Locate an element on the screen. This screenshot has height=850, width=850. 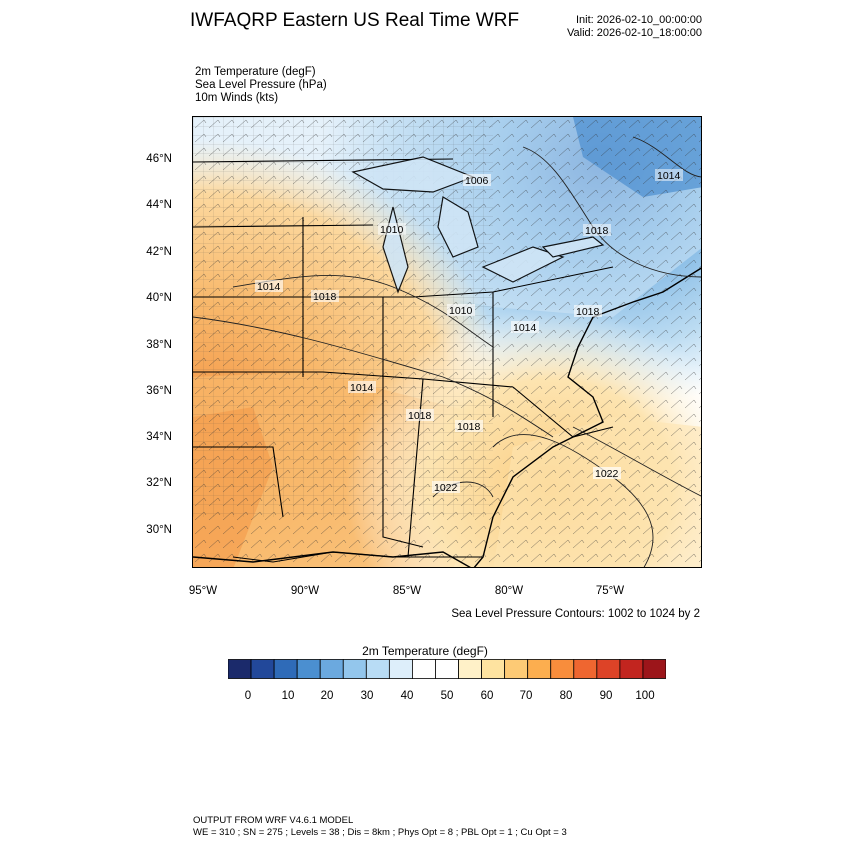
colorbar-label: 60 is located at coordinates (487, 696).